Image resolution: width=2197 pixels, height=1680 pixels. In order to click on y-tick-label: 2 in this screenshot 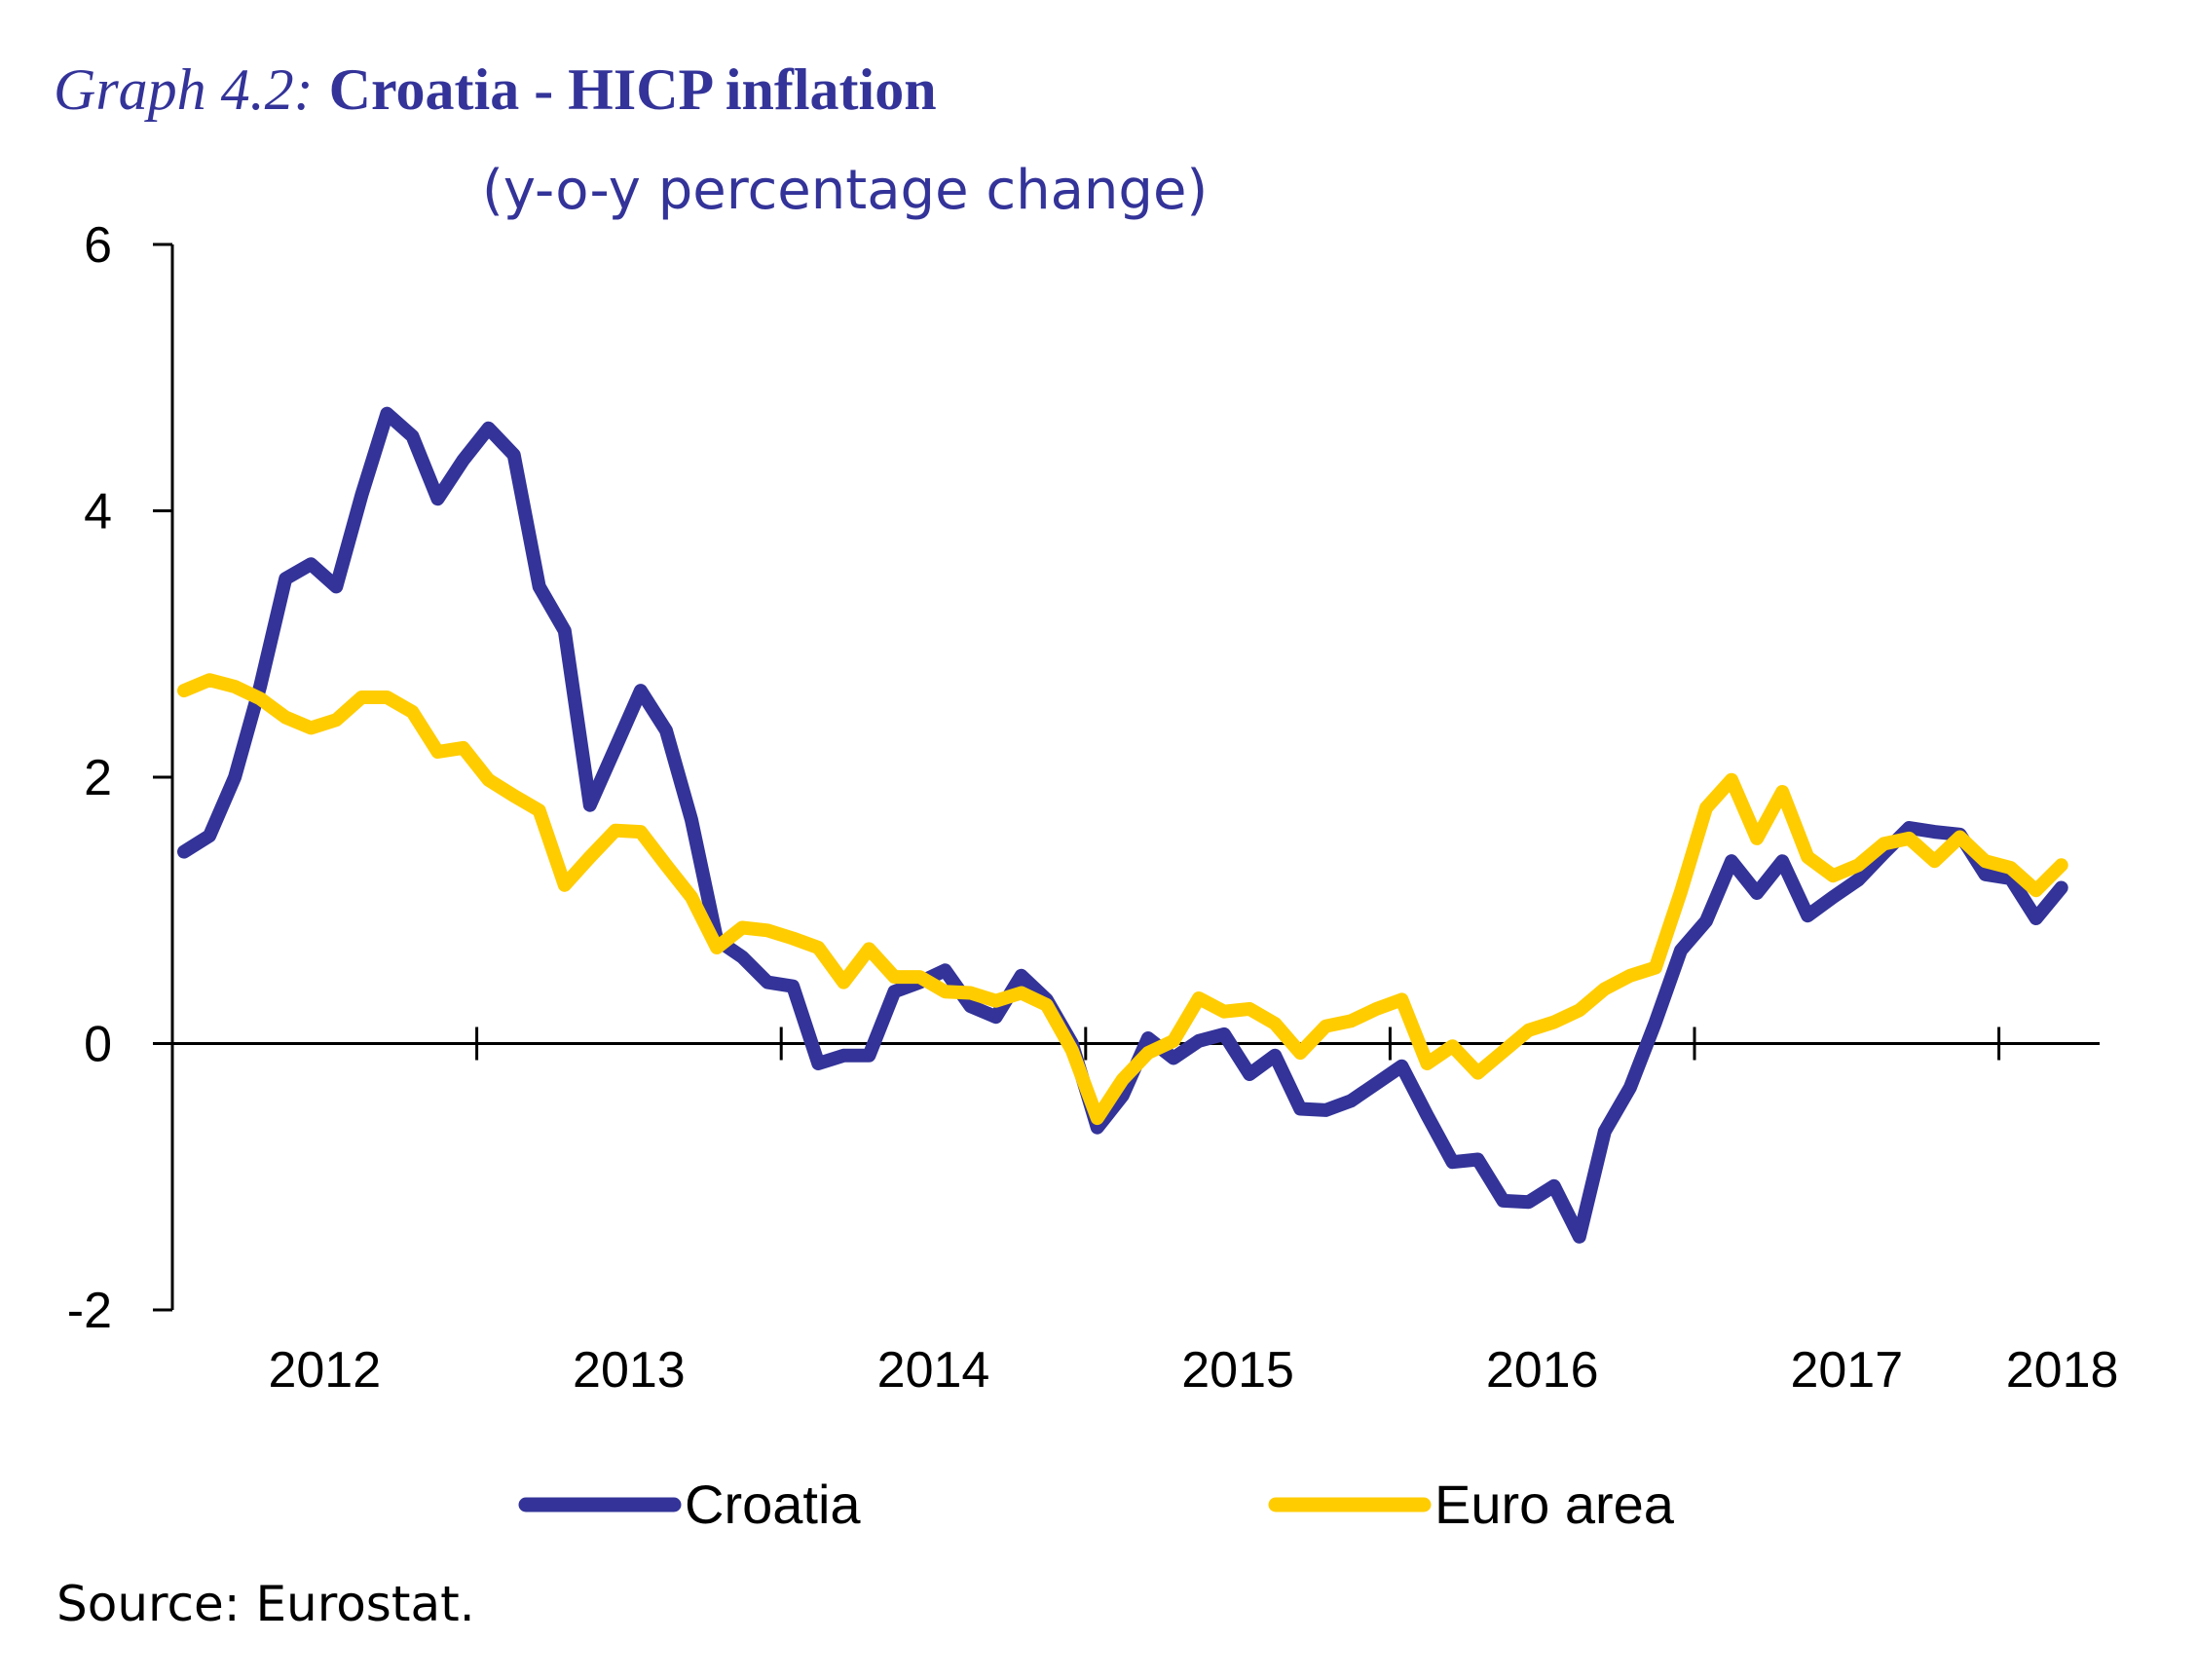, I will do `click(98, 778)`.